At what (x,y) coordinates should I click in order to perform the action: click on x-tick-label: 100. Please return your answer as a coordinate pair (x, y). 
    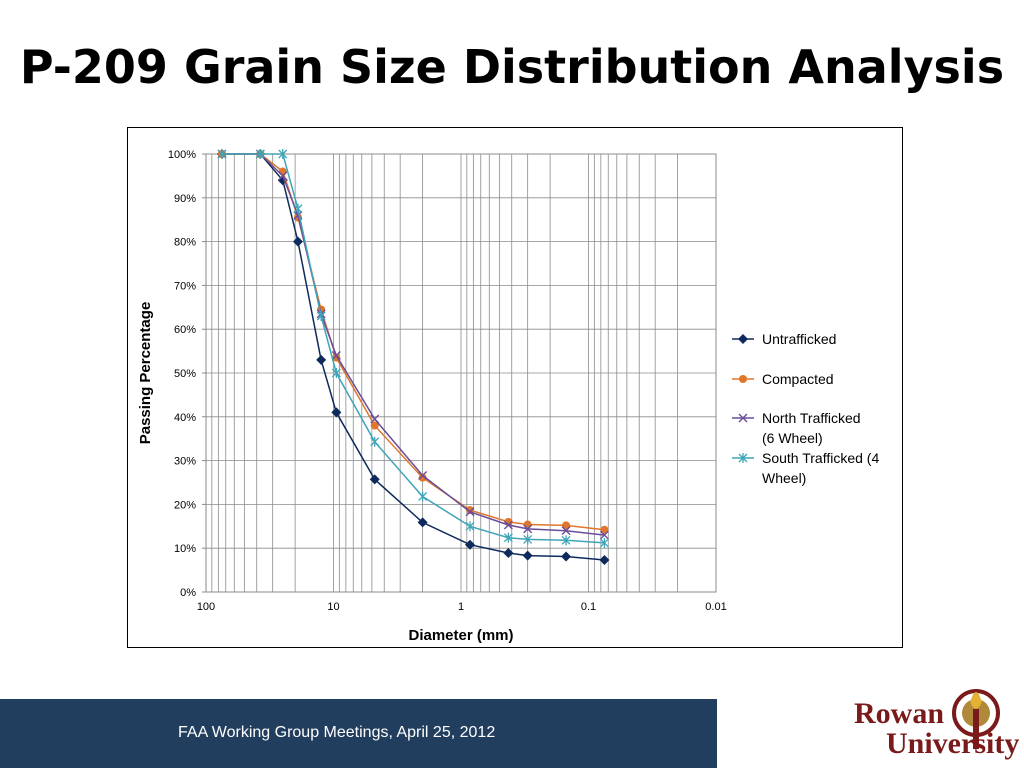
    Looking at the image, I should click on (206, 607).